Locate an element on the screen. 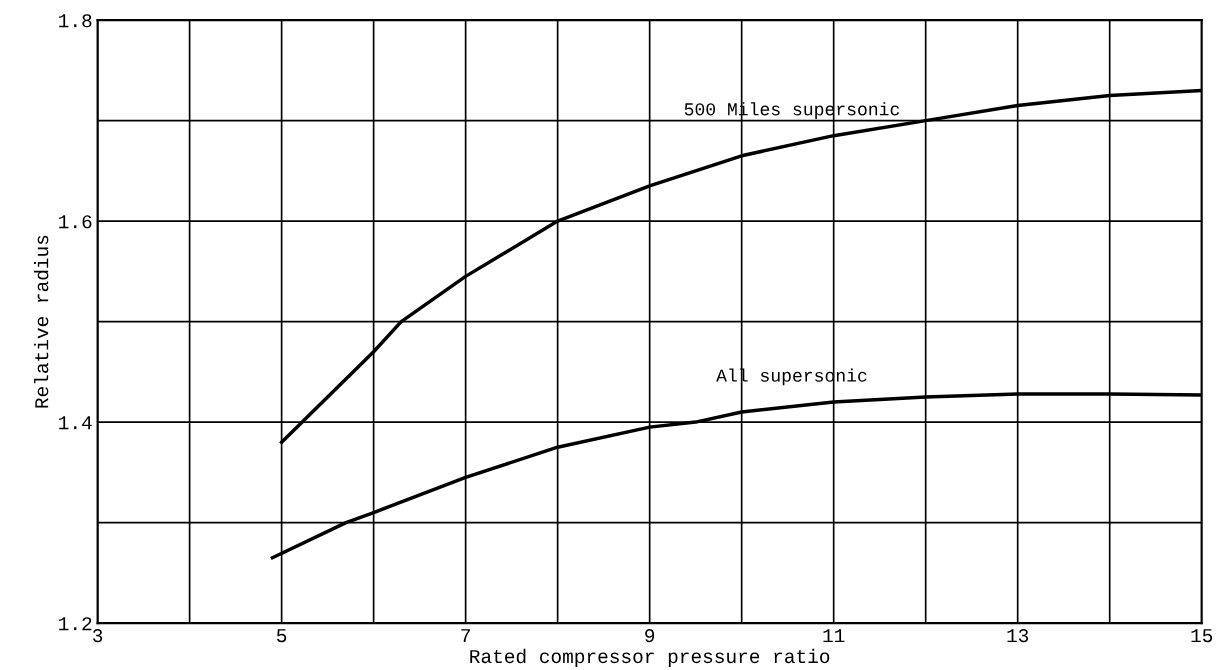 The height and width of the screenshot is (670, 1220). x-tick-label: 5 is located at coordinates (282, 636).